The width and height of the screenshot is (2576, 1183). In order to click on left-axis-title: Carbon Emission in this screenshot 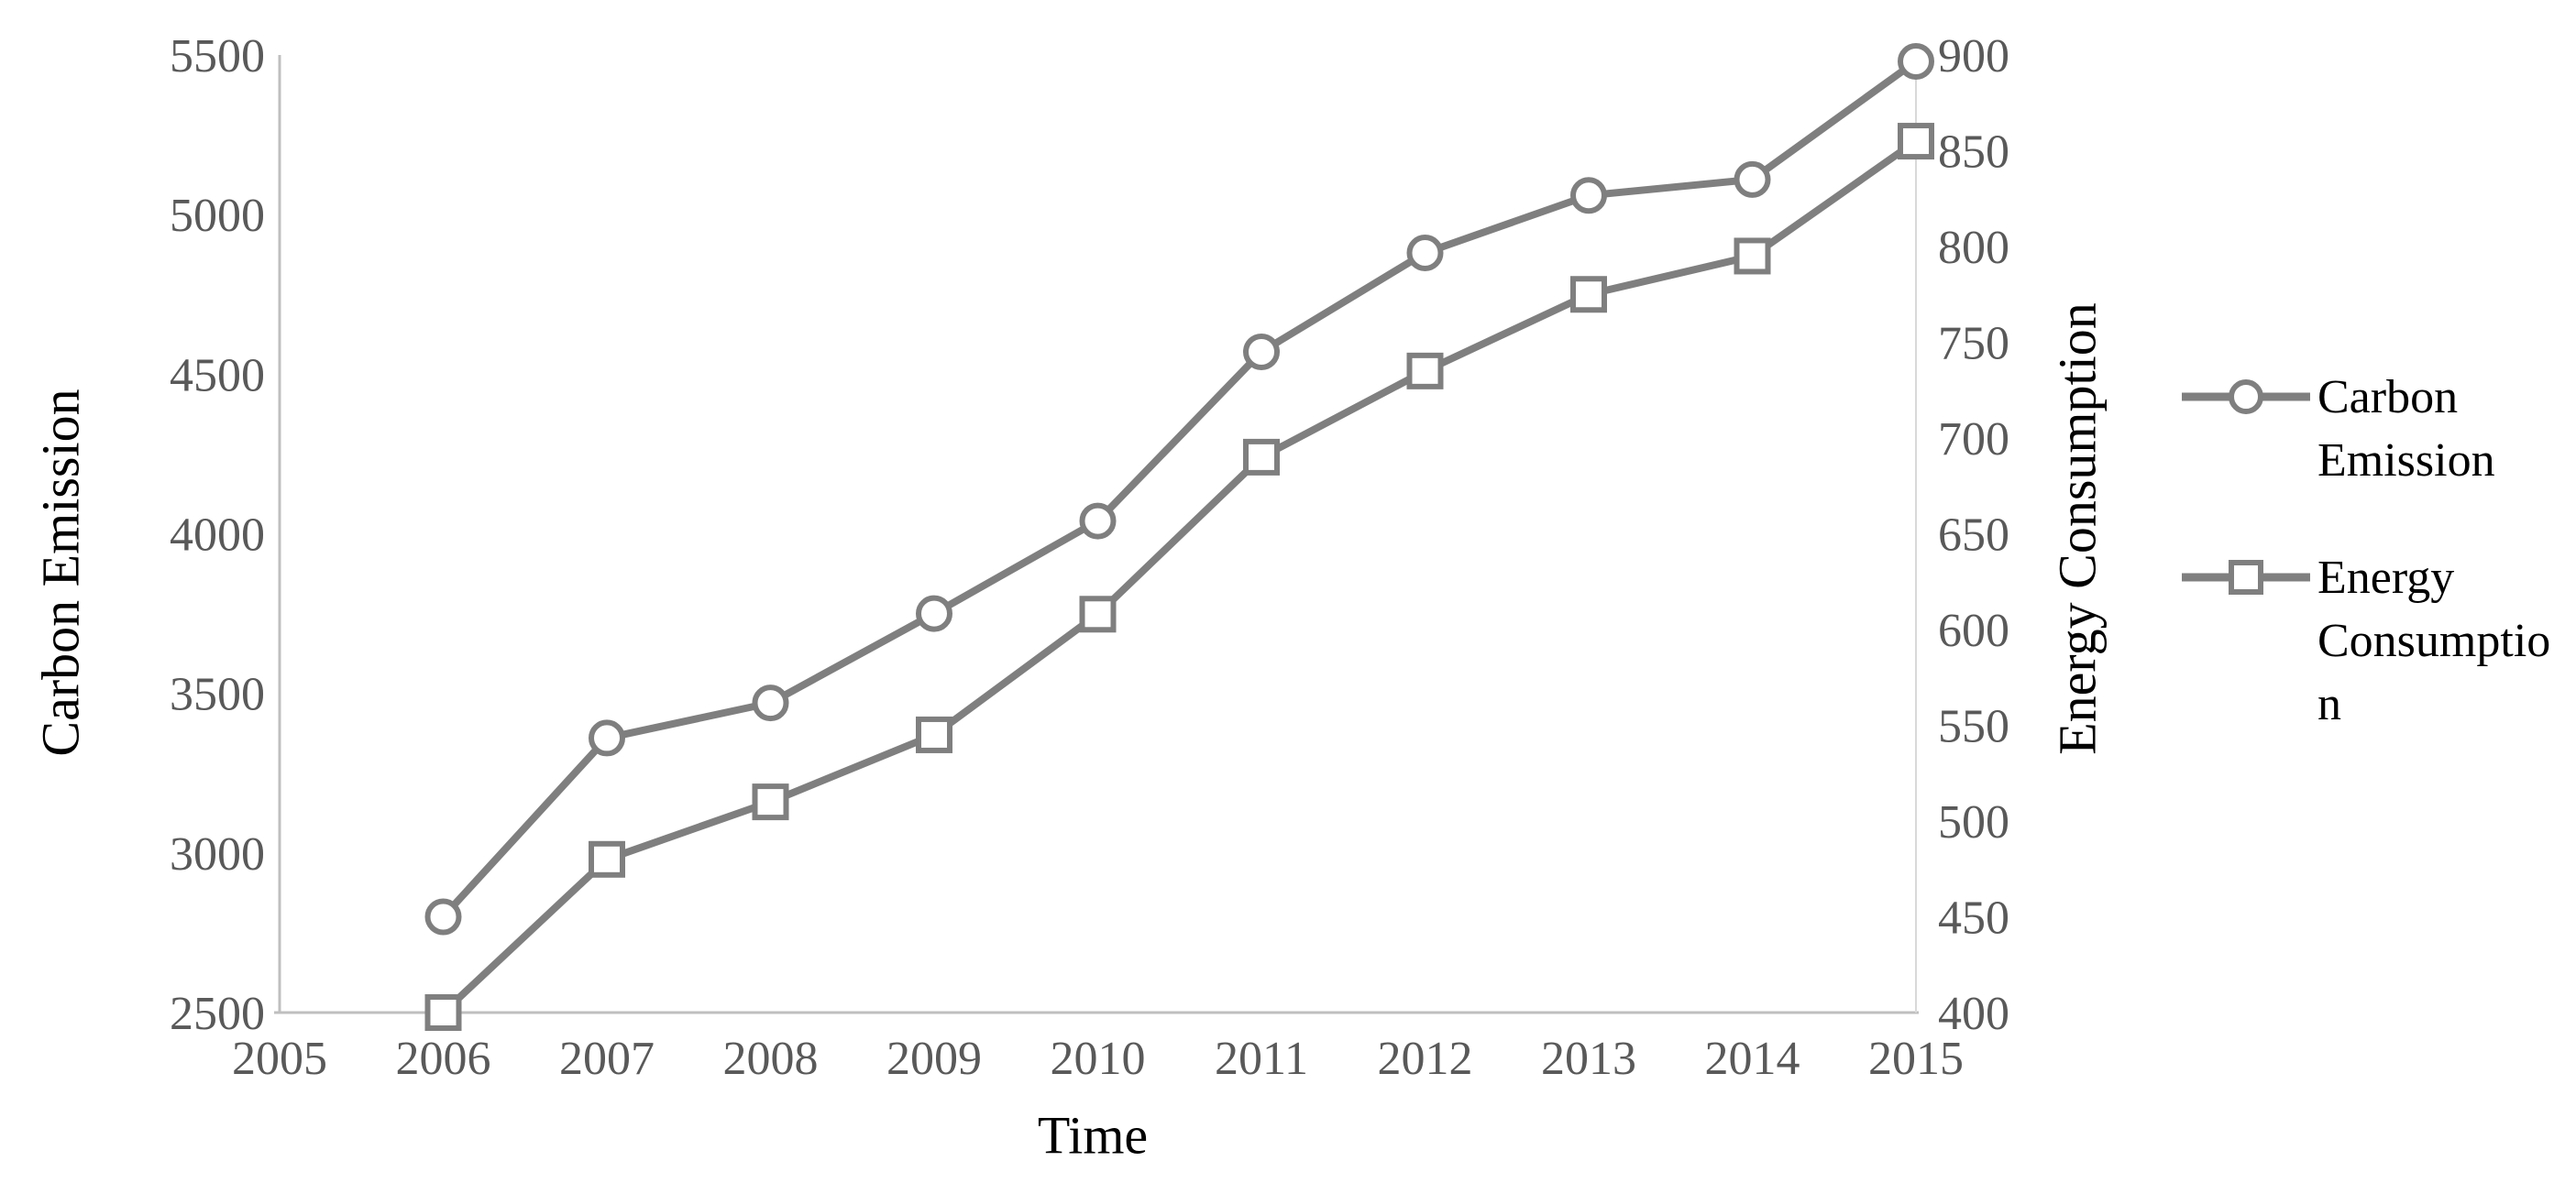, I will do `click(60, 573)`.